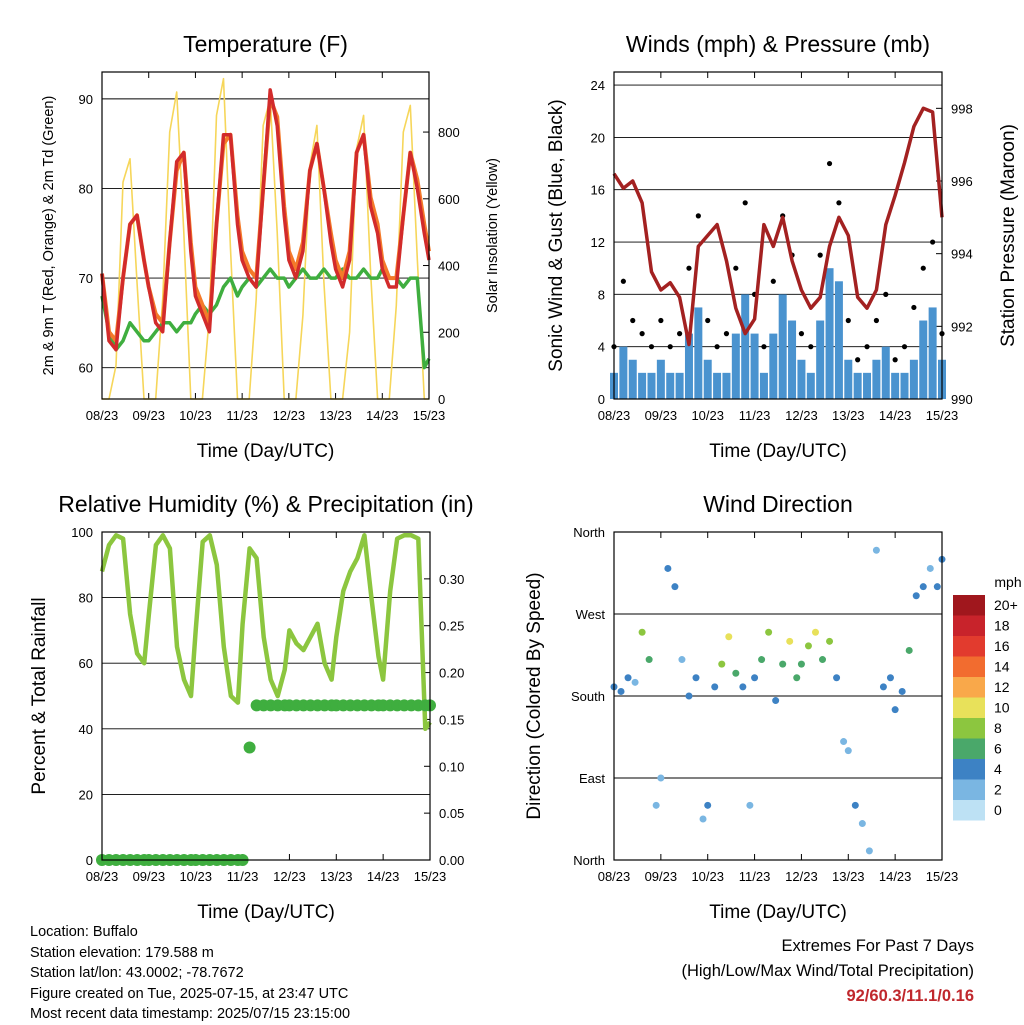 The width and height of the screenshot is (1024, 1025). Describe the element at coordinates (962, 108) in the screenshot. I see `y-right-tick-label: 998` at that location.